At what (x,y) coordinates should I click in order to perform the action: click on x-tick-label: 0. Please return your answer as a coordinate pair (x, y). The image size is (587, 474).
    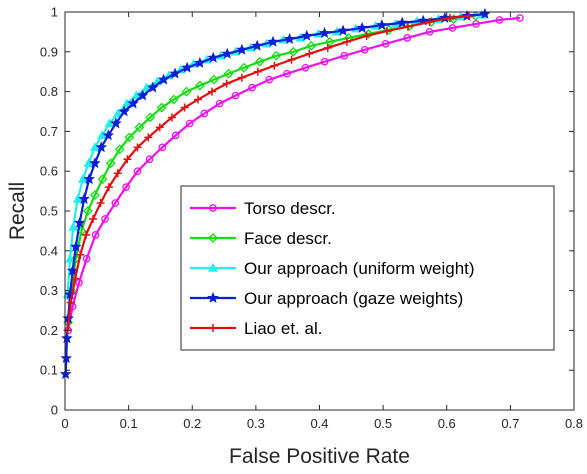
    Looking at the image, I should click on (64, 423).